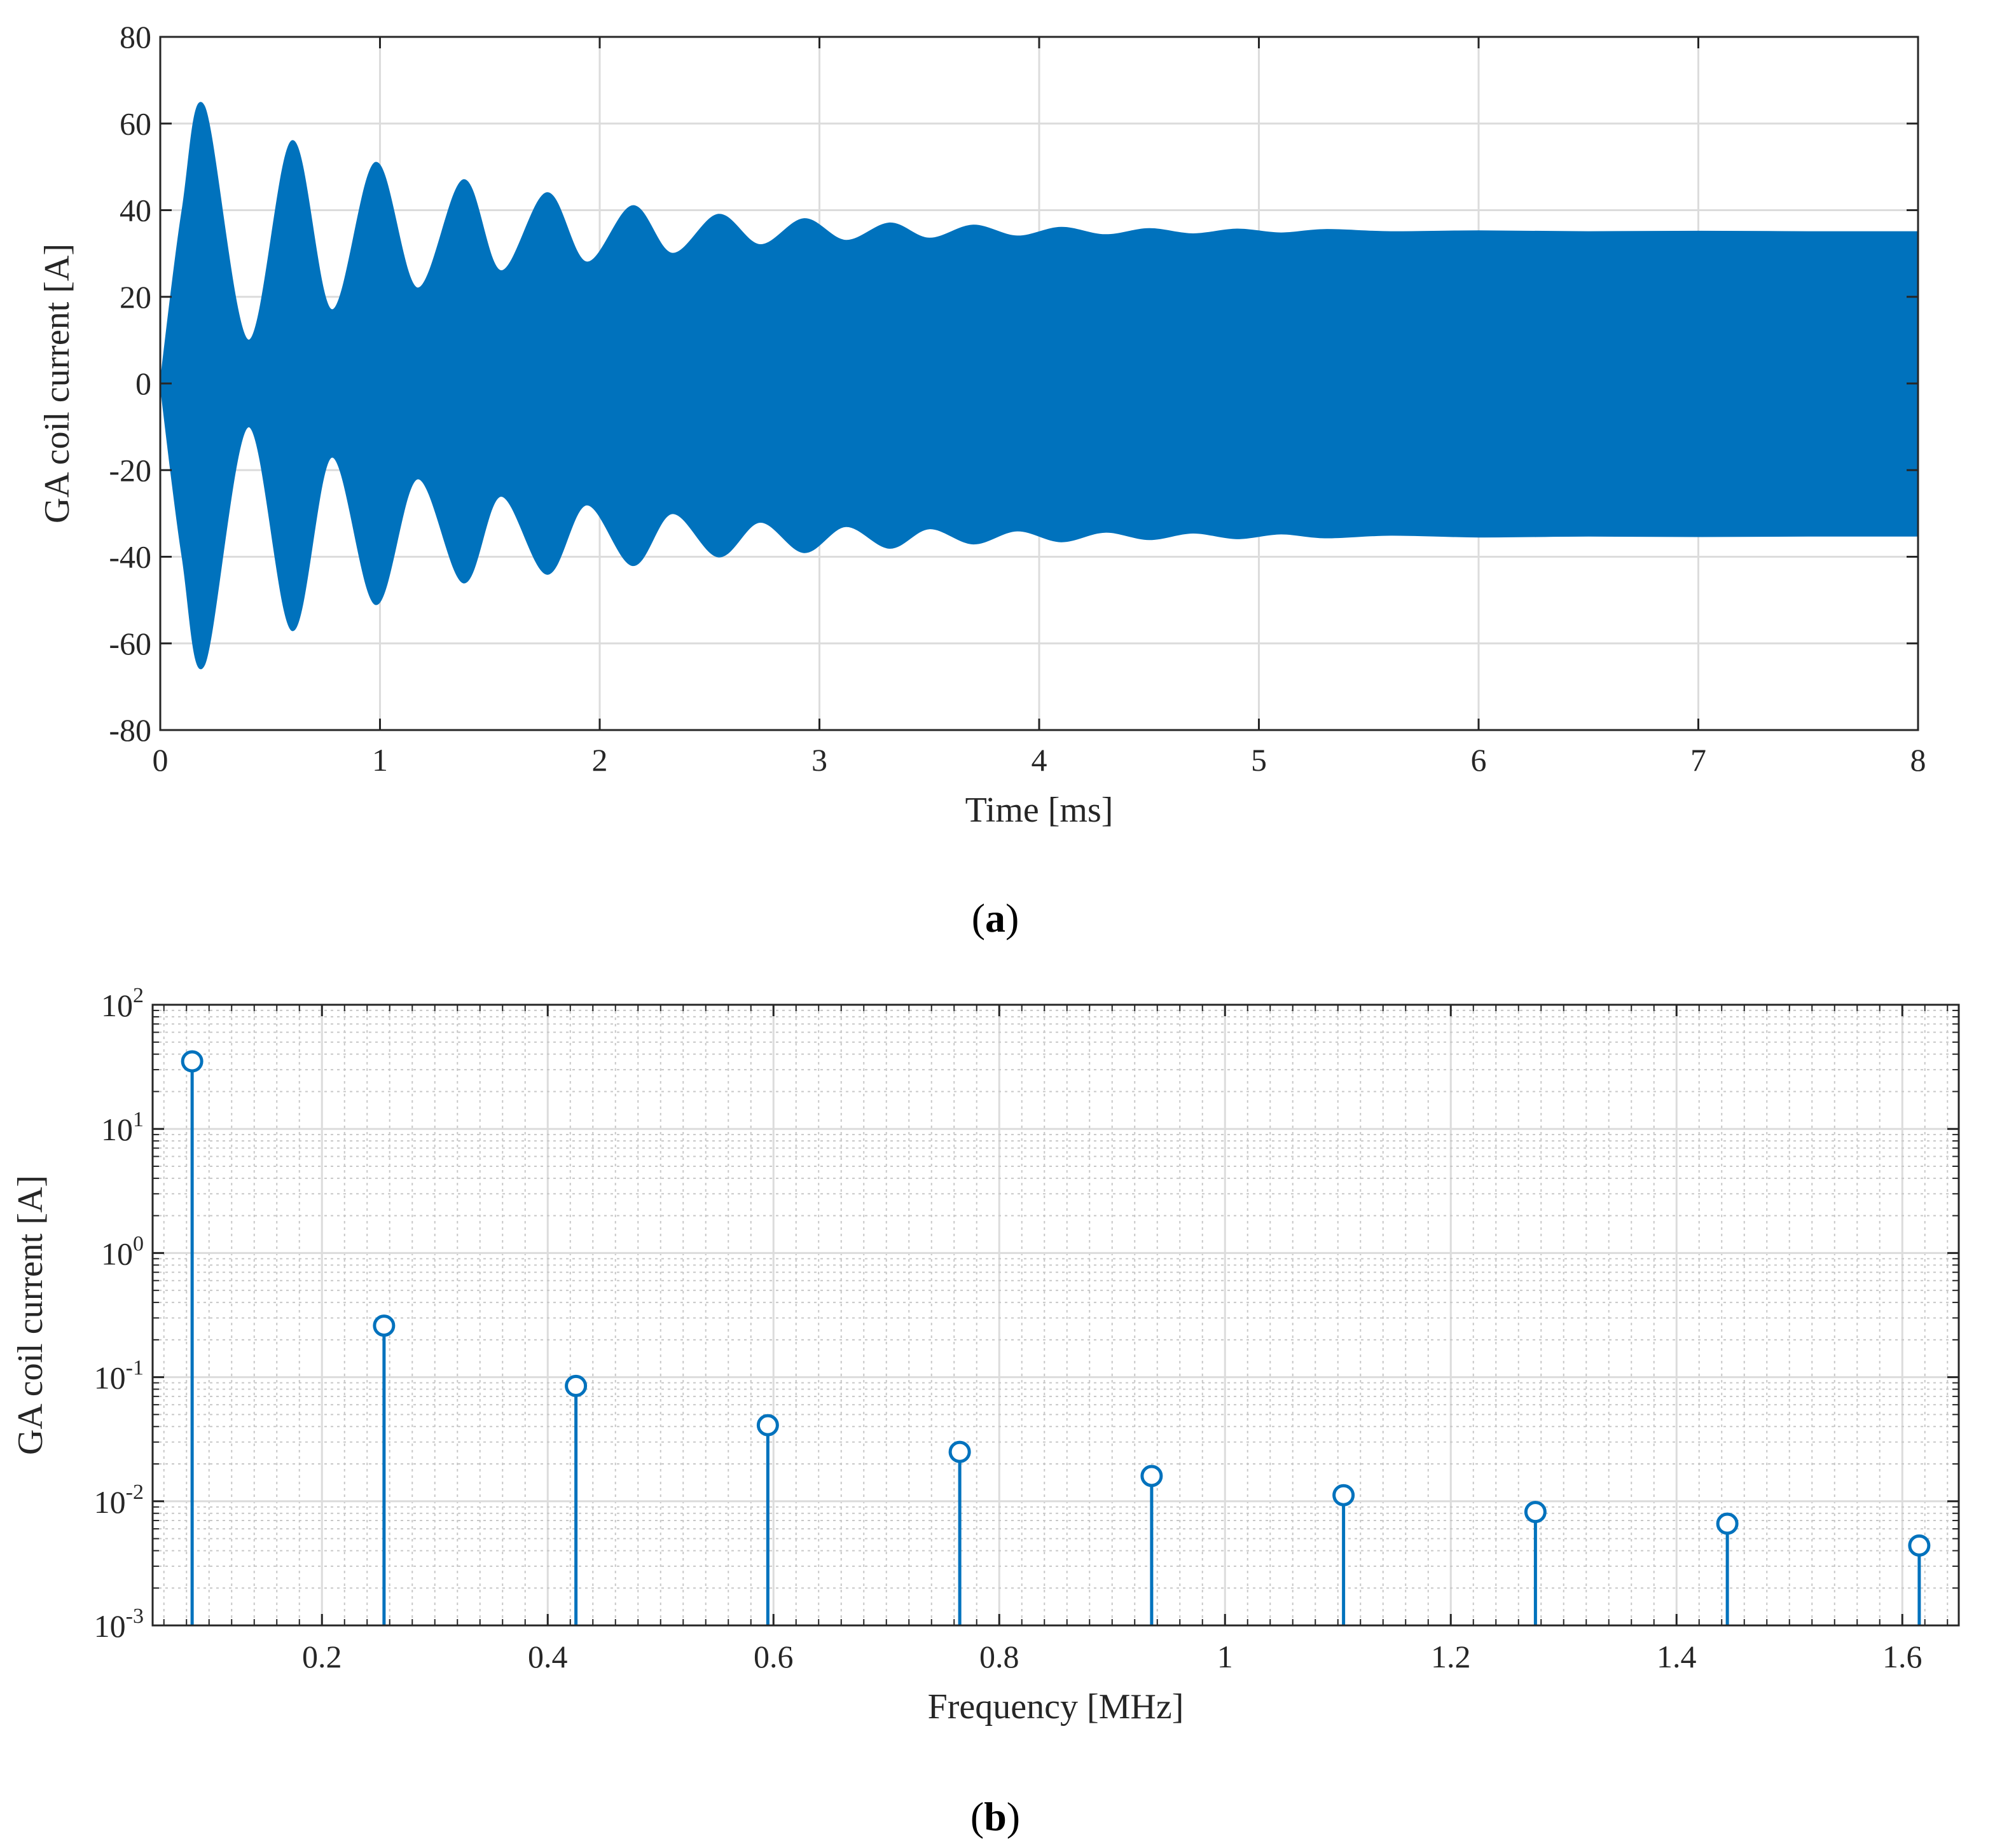 The width and height of the screenshot is (1995, 1848). I want to click on b-xtick-label: 0.4, so click(548, 1656).